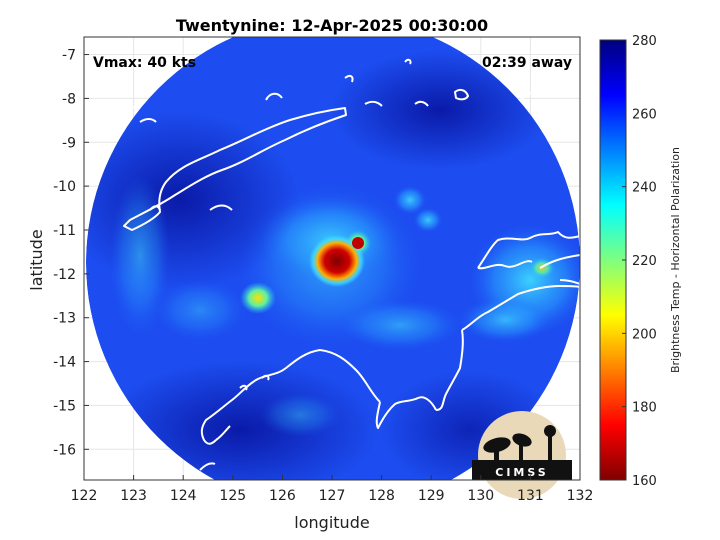 The width and height of the screenshot is (720, 540). What do you see at coordinates (84, 496) in the screenshot?
I see `x-tick-label: 122` at bounding box center [84, 496].